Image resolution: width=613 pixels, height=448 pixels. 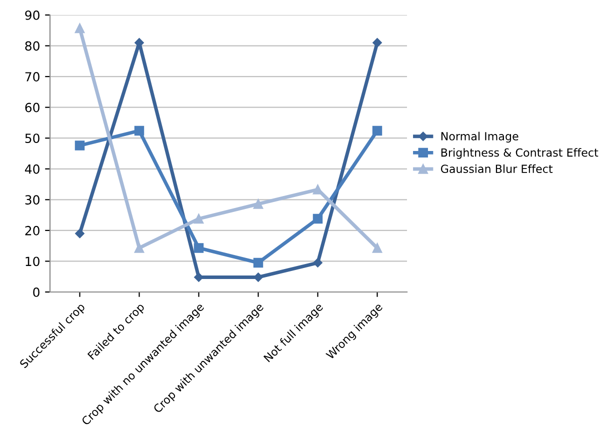 What do you see at coordinates (32, 139) in the screenshot?
I see `y-tick-label: 50` at bounding box center [32, 139].